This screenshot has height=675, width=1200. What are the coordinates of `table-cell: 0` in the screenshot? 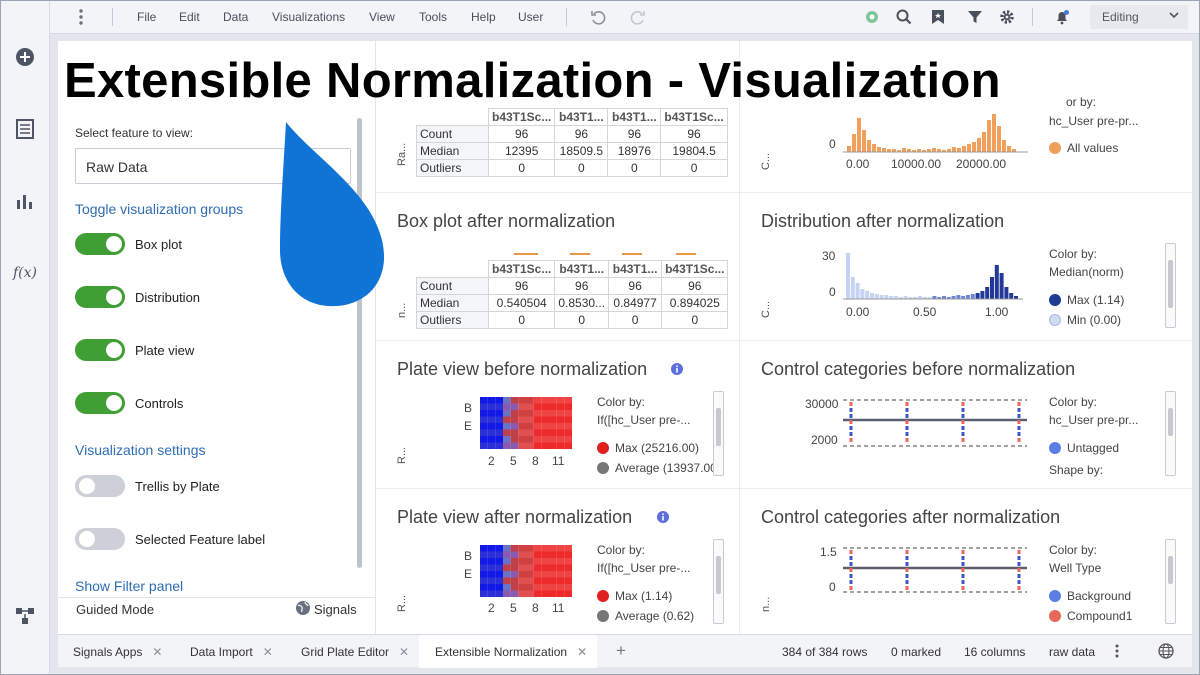 It's located at (694, 168).